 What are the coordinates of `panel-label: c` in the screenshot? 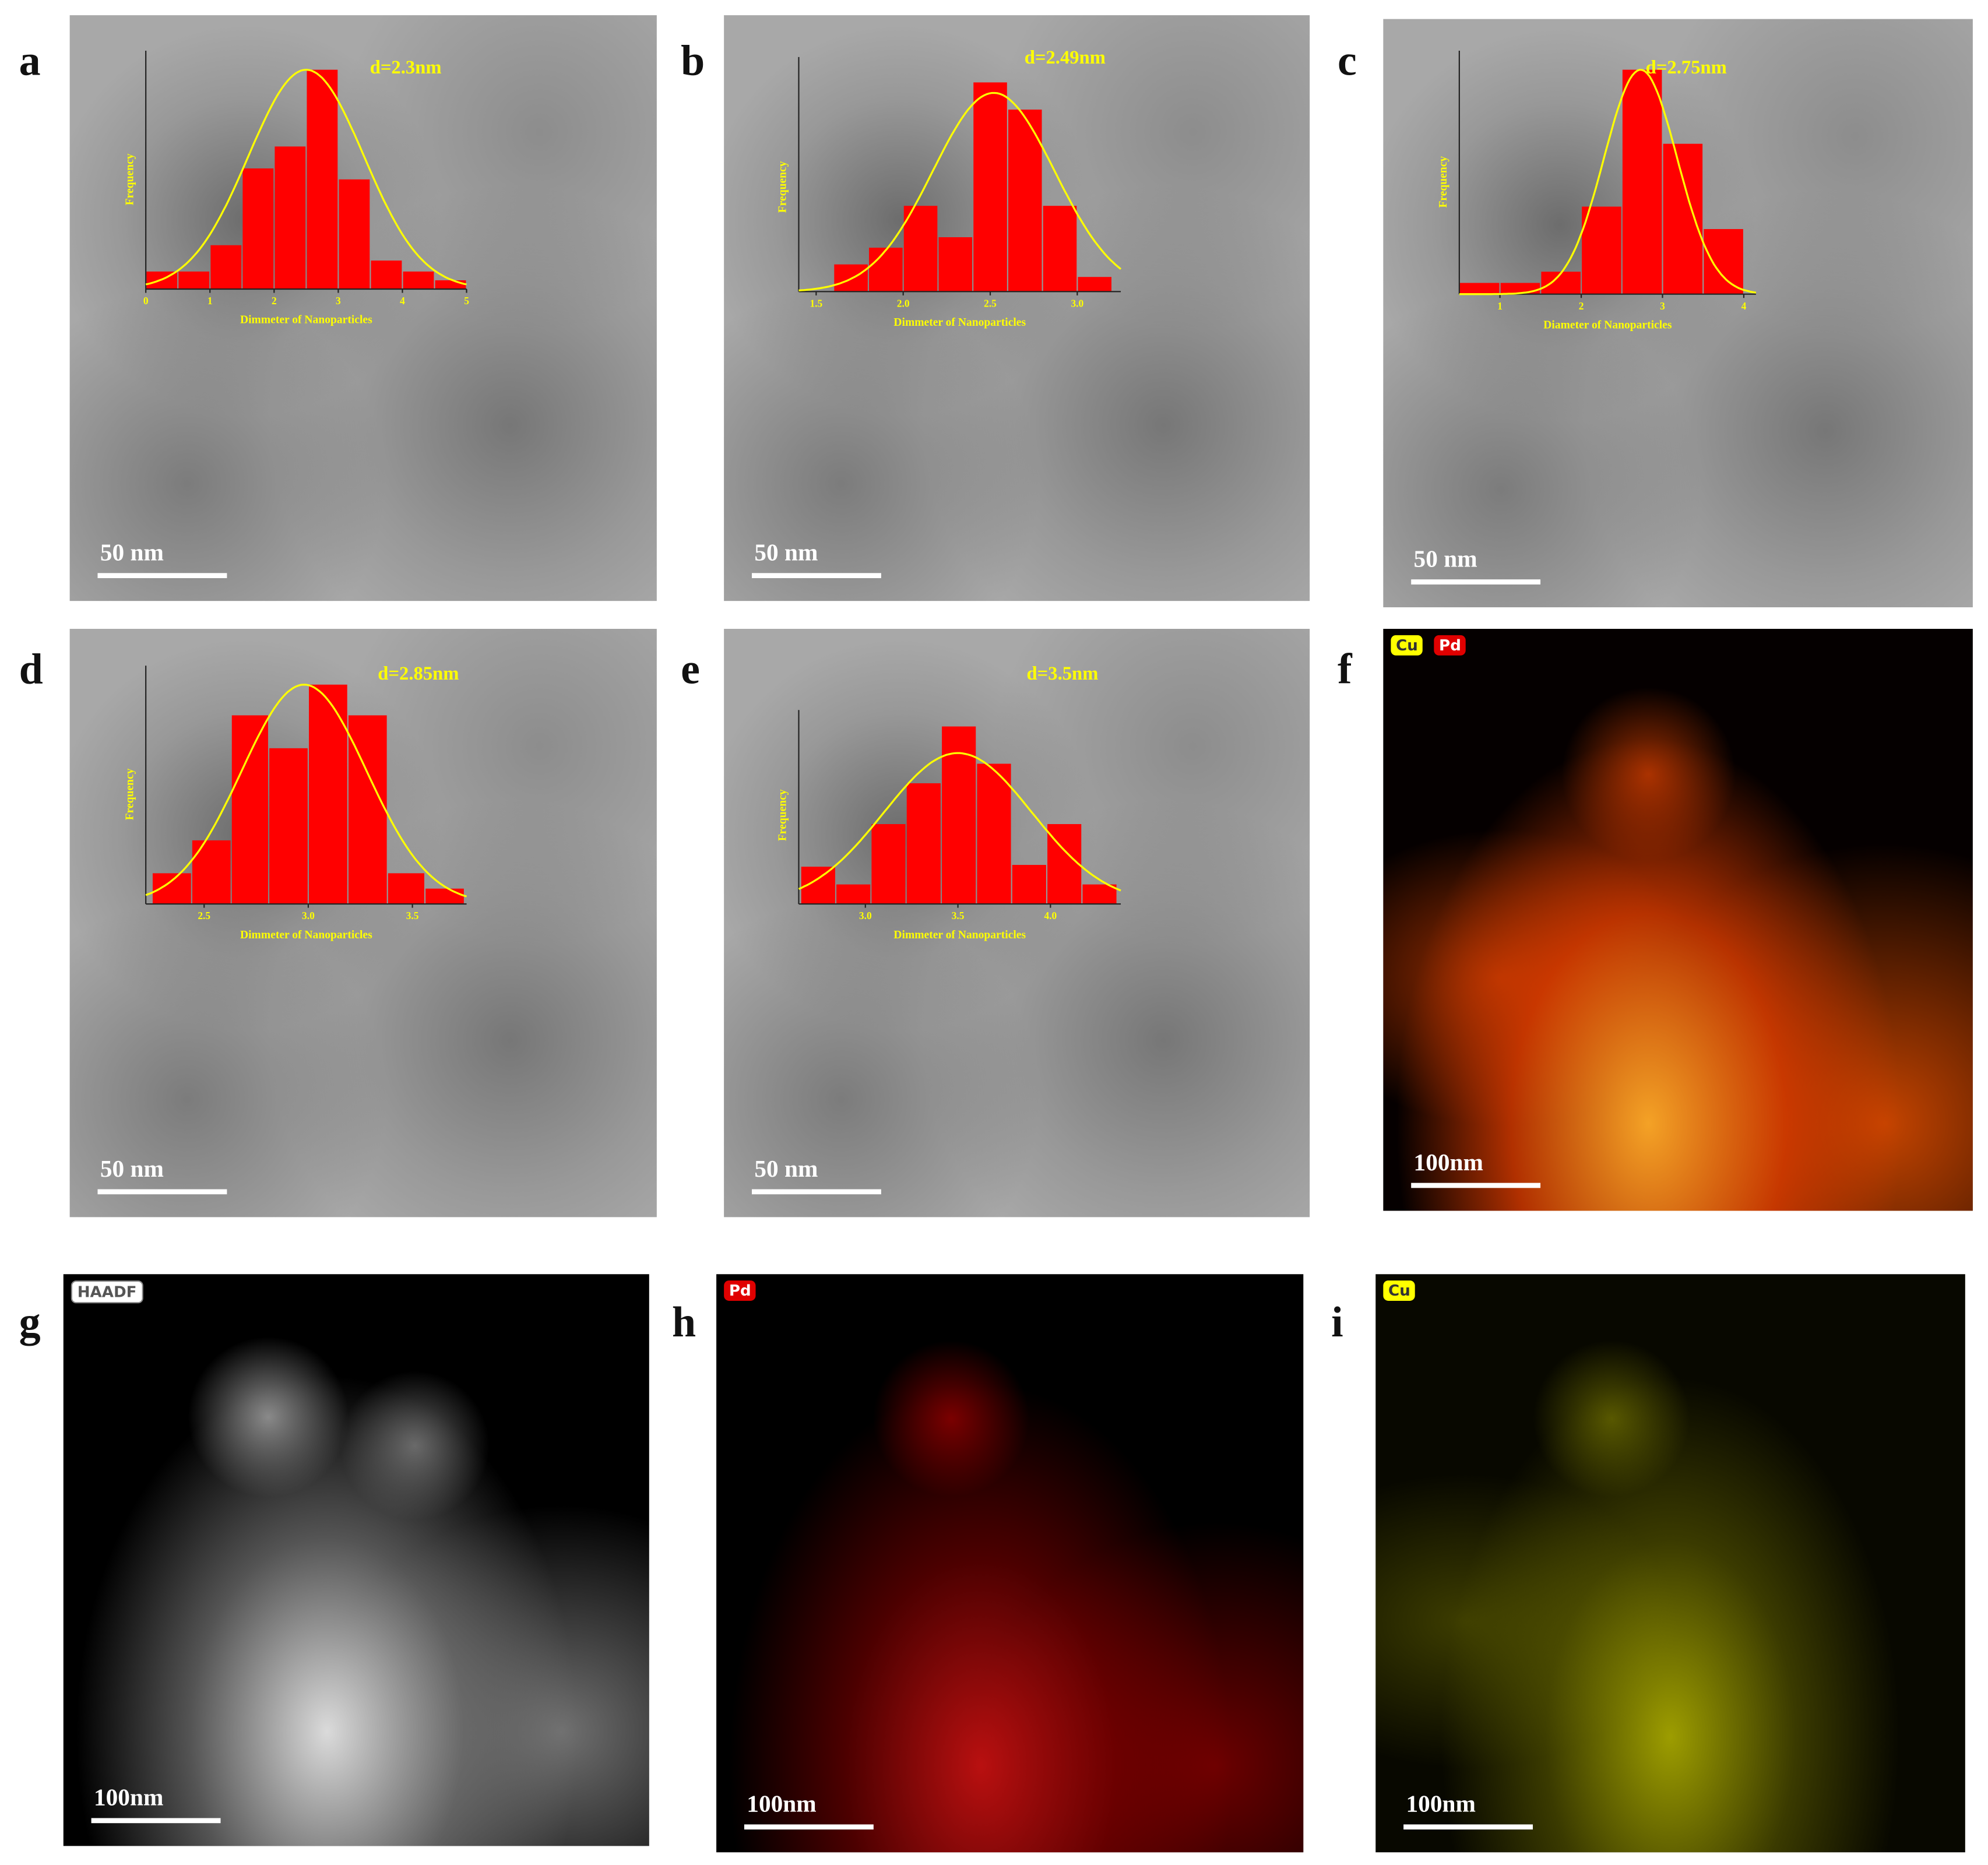 It's located at (1347, 61).